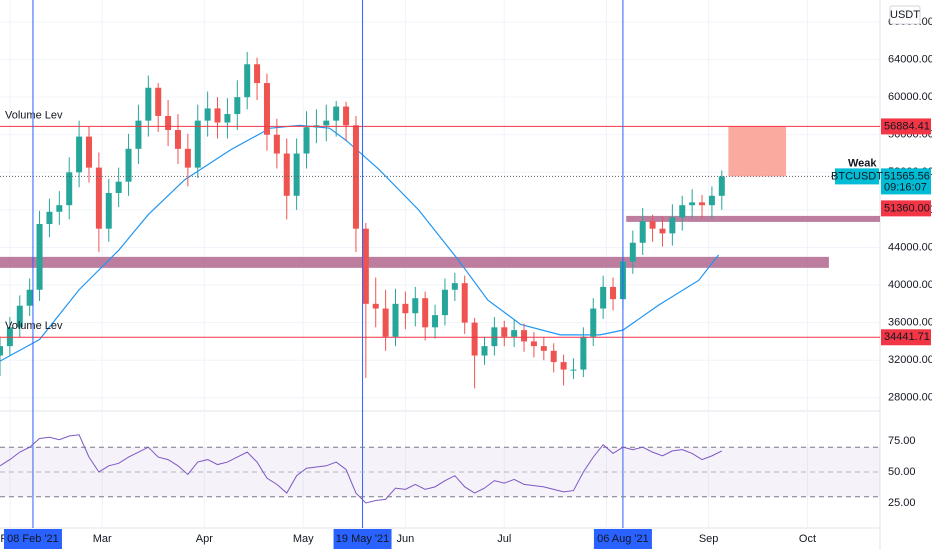  I want to click on y-tick-label: 36000.00, so click(910, 323).